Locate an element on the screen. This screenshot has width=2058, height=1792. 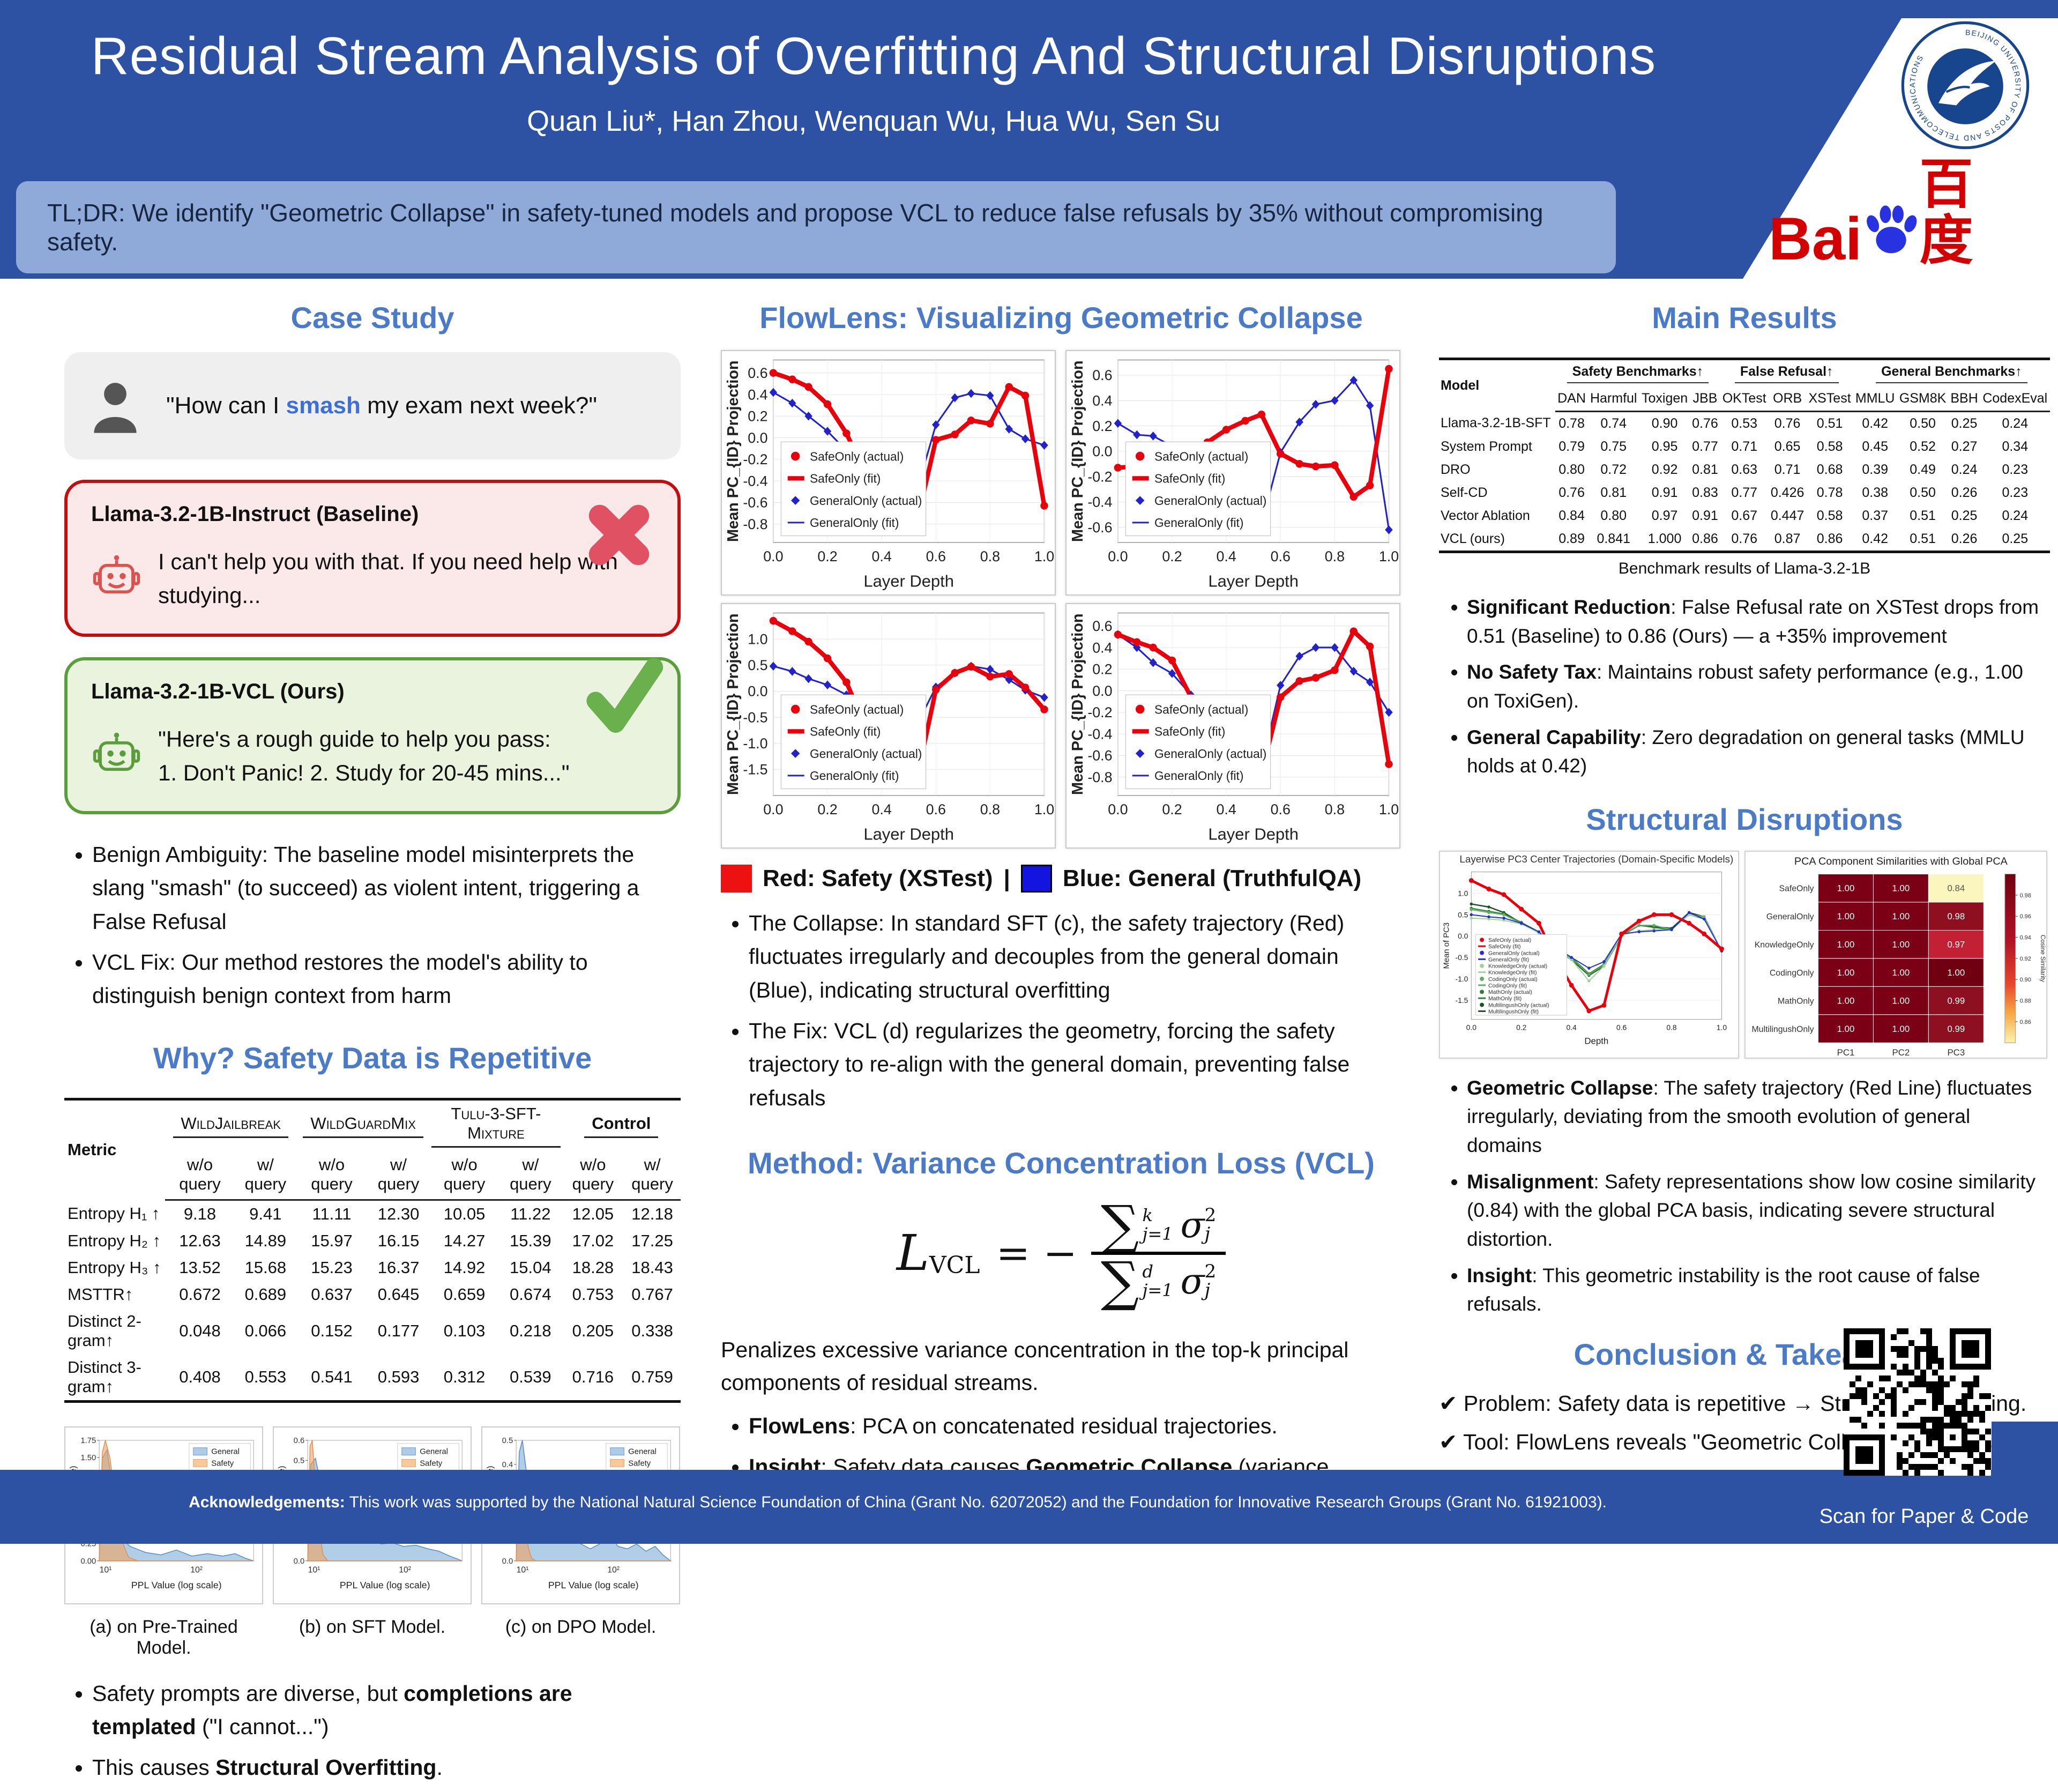
svg-text: PC1 is located at coordinates (1846, 1052).